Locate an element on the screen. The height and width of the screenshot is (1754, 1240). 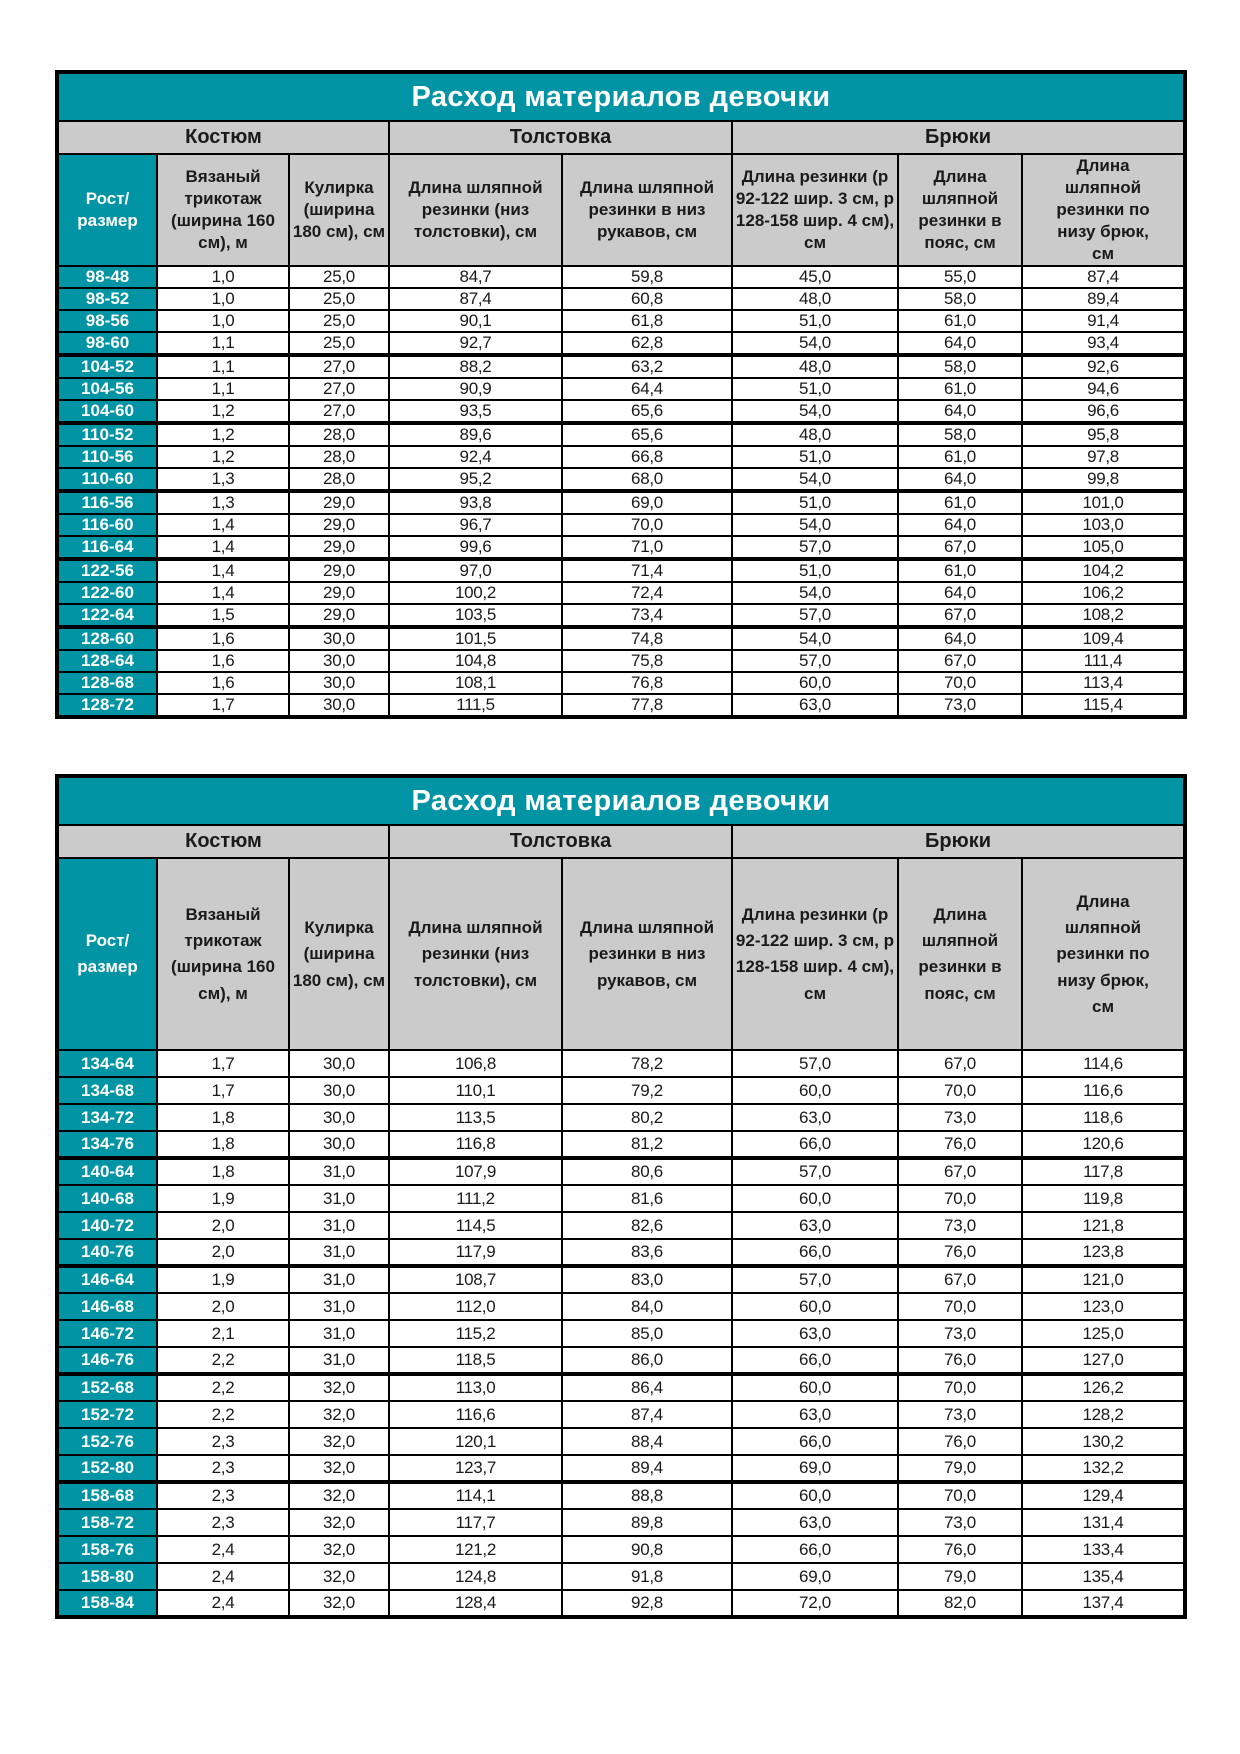
table-row: 158-72 2,3 32,0 117,7 89,8 63,0 73,0 131,4 is located at coordinates (621, 1523).